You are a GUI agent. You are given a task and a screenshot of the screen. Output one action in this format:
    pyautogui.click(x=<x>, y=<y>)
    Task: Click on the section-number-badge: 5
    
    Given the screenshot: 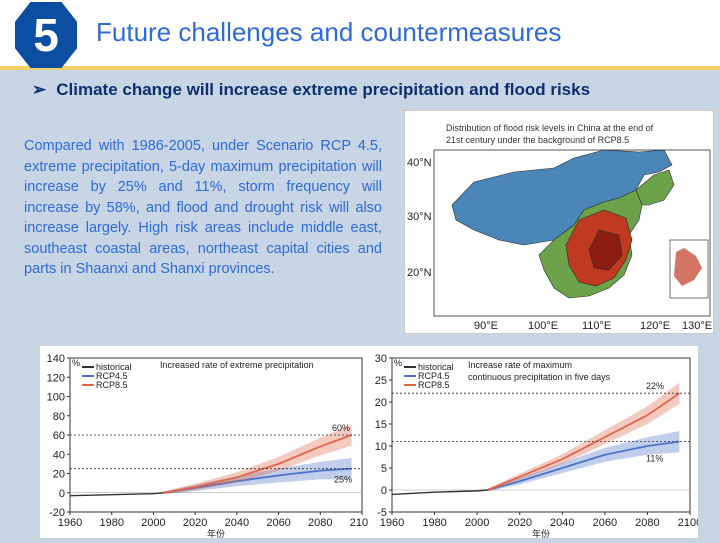 What is the action you would take?
    pyautogui.click(x=46, y=35)
    